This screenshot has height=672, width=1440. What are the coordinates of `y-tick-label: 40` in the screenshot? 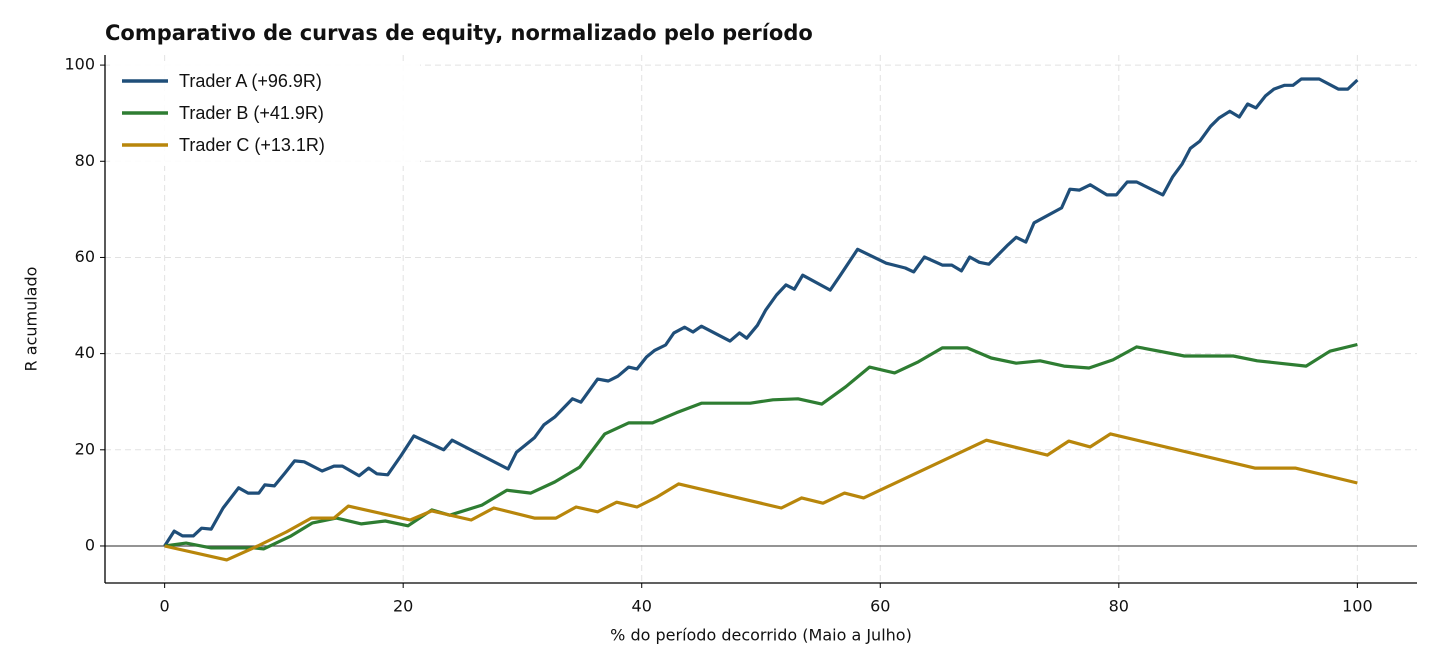 It's located at (85, 352).